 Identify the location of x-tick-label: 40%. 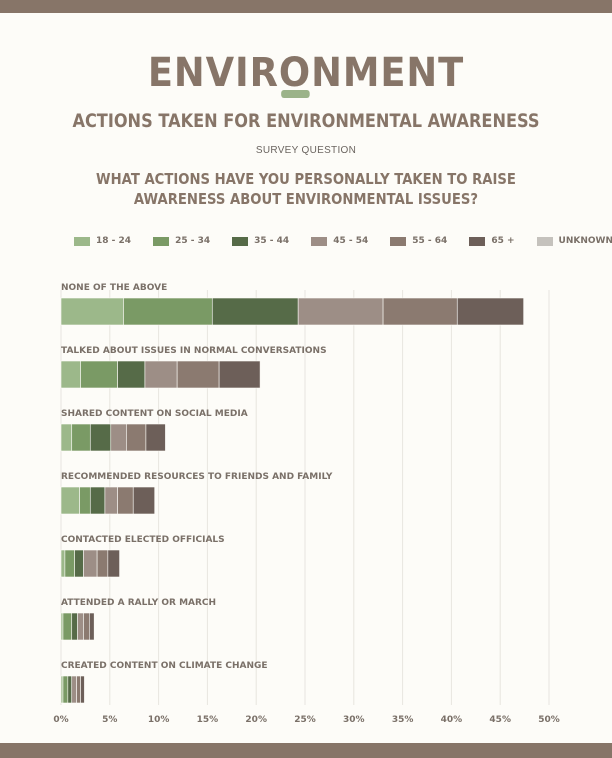
(452, 720).